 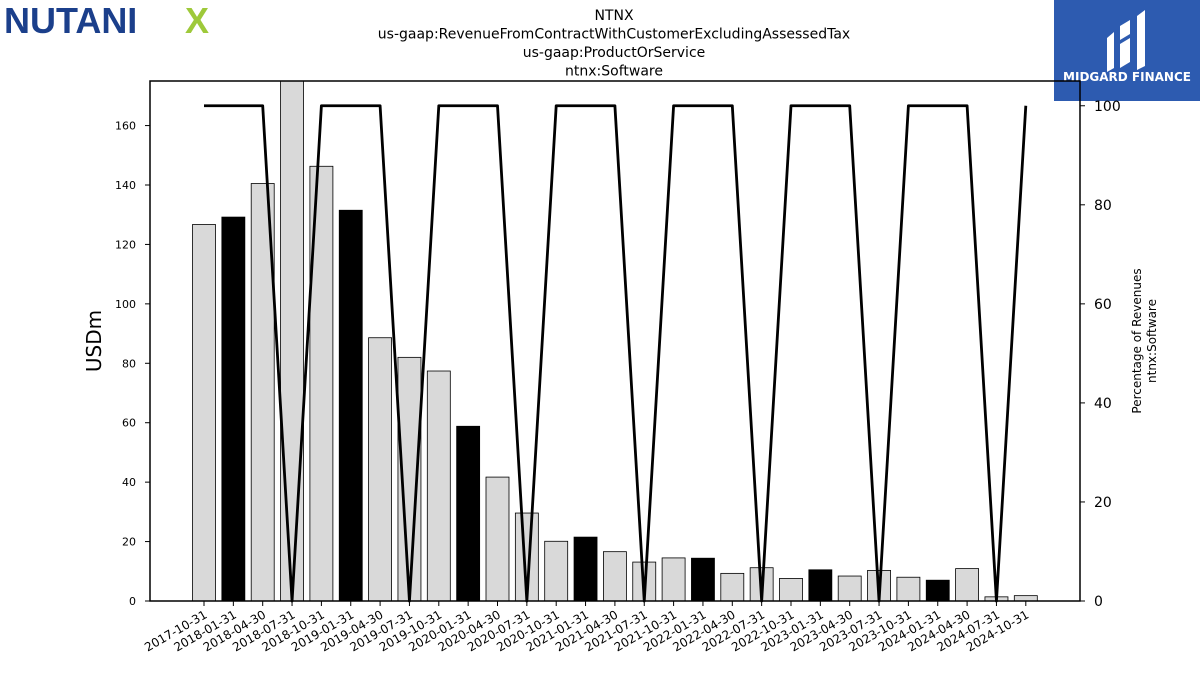 I want to click on y-tick-label: 40, so click(x=129, y=482).